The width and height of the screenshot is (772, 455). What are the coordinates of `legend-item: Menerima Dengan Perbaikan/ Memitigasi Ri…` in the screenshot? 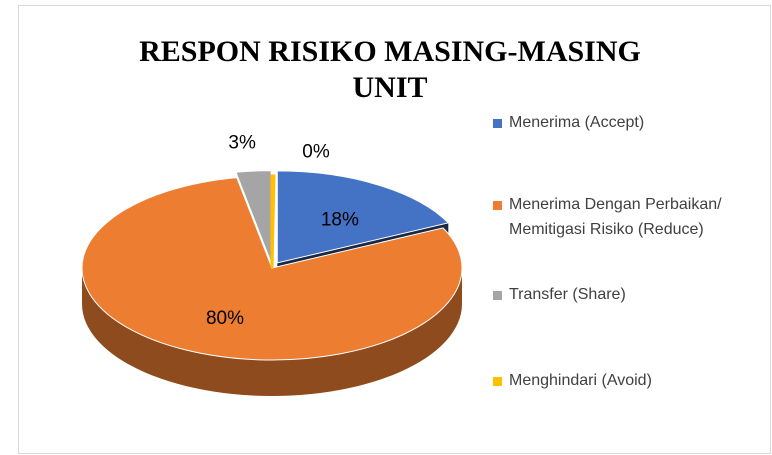 It's located at (608, 217).